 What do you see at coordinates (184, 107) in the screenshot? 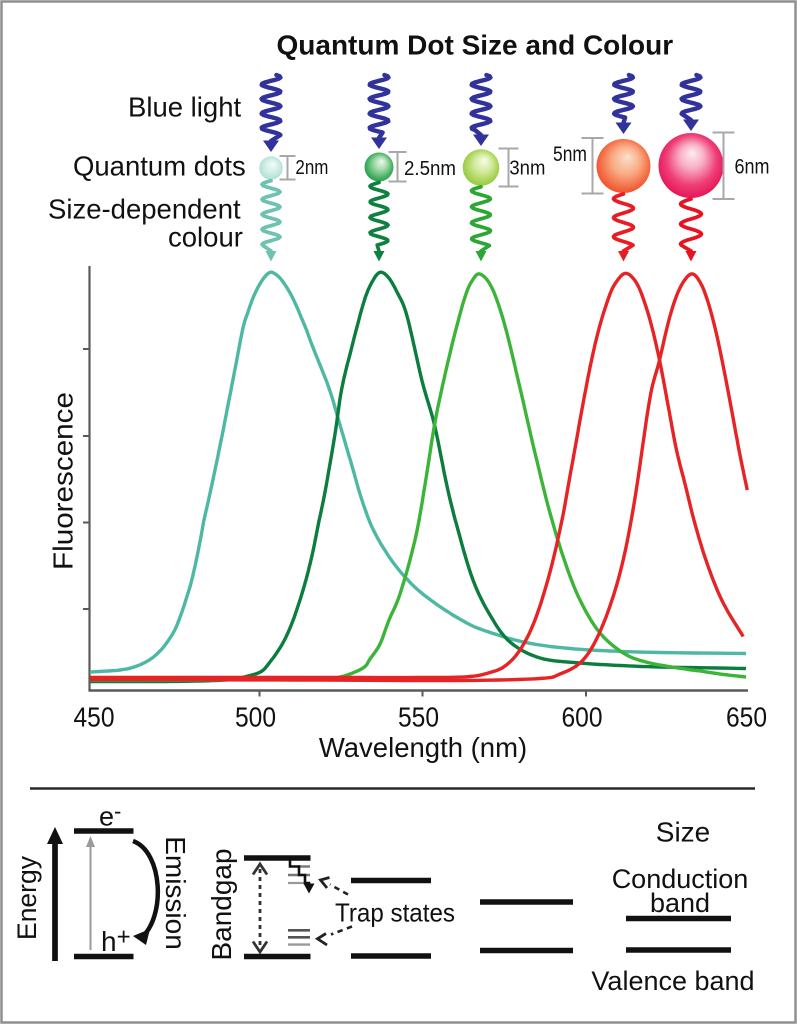
I see `svg-text: Blue light` at bounding box center [184, 107].